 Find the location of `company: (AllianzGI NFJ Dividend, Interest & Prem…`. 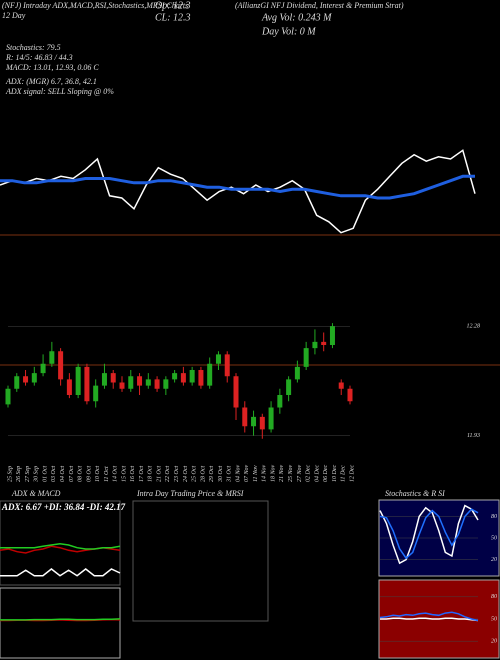

company: (AllianzGI NFJ Dividend, Interest & Prem… is located at coordinates (319, 5).